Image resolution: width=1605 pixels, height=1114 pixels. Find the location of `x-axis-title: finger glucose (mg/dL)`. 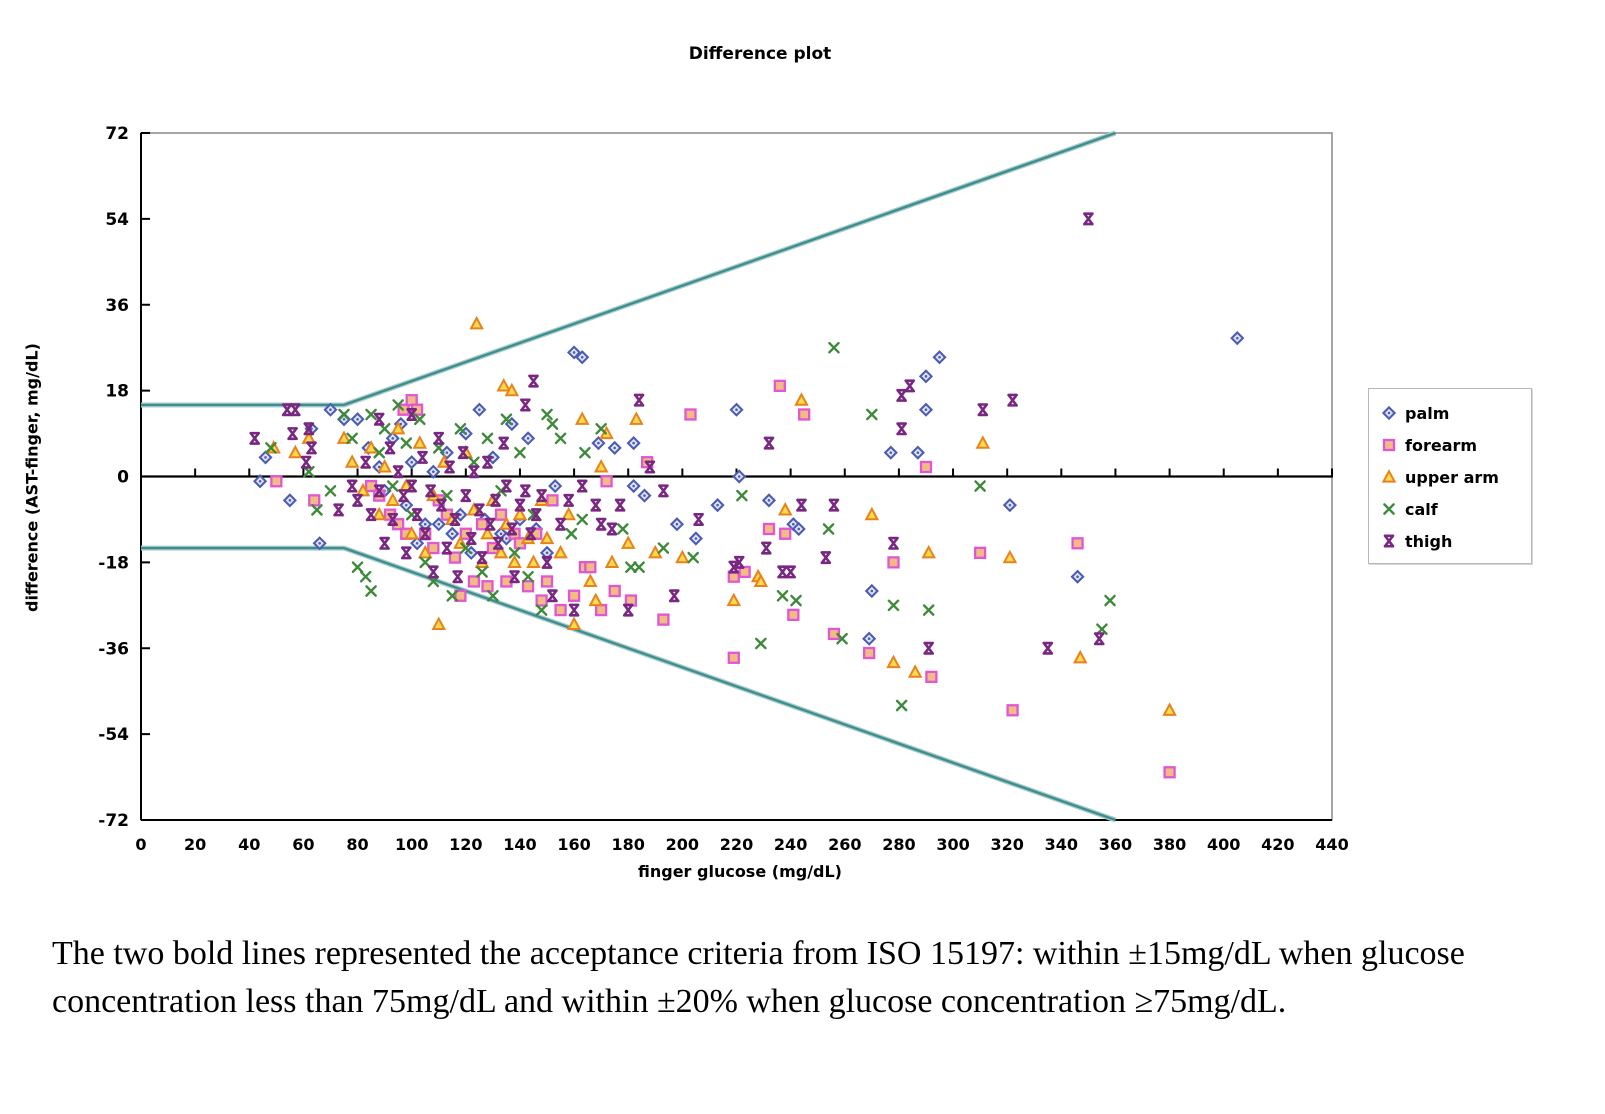

x-axis-title: finger glucose (mg/dL) is located at coordinates (739, 871).